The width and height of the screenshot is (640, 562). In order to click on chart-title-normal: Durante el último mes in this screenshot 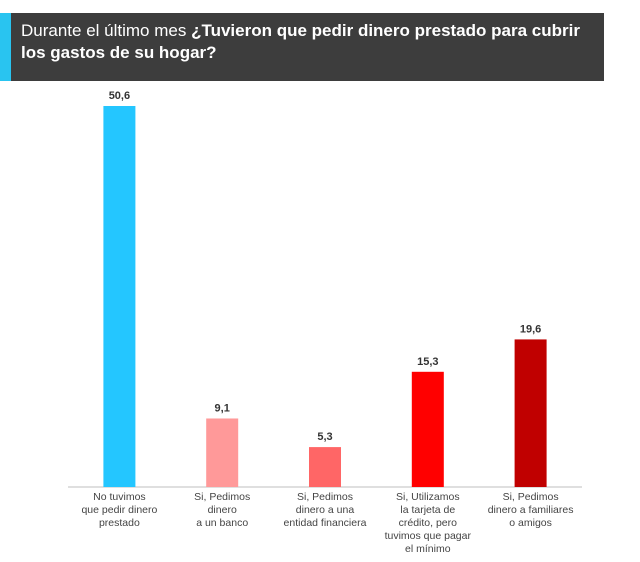, I will do `click(106, 30)`.